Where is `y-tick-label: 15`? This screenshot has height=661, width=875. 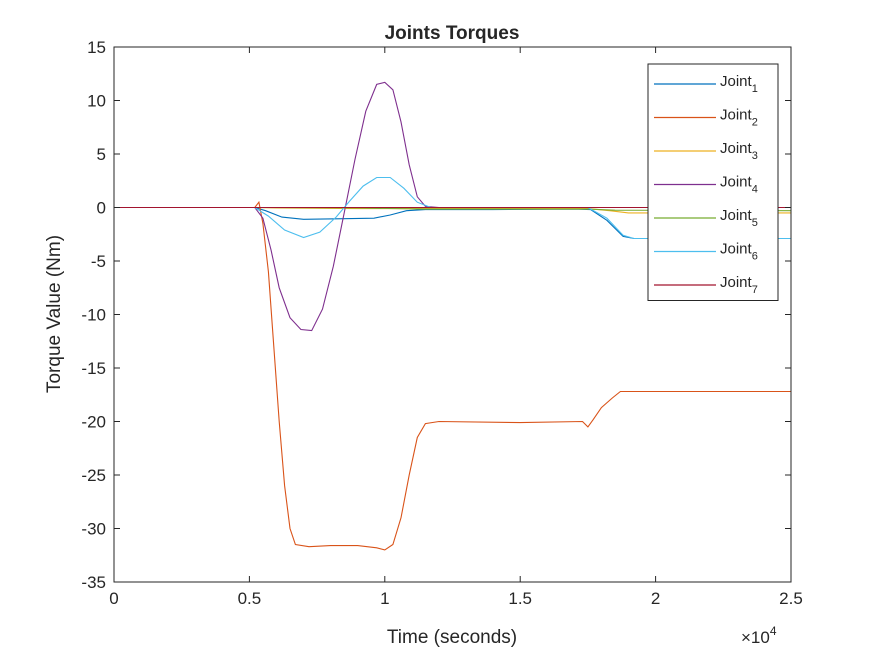 y-tick-label: 15 is located at coordinates (96, 47).